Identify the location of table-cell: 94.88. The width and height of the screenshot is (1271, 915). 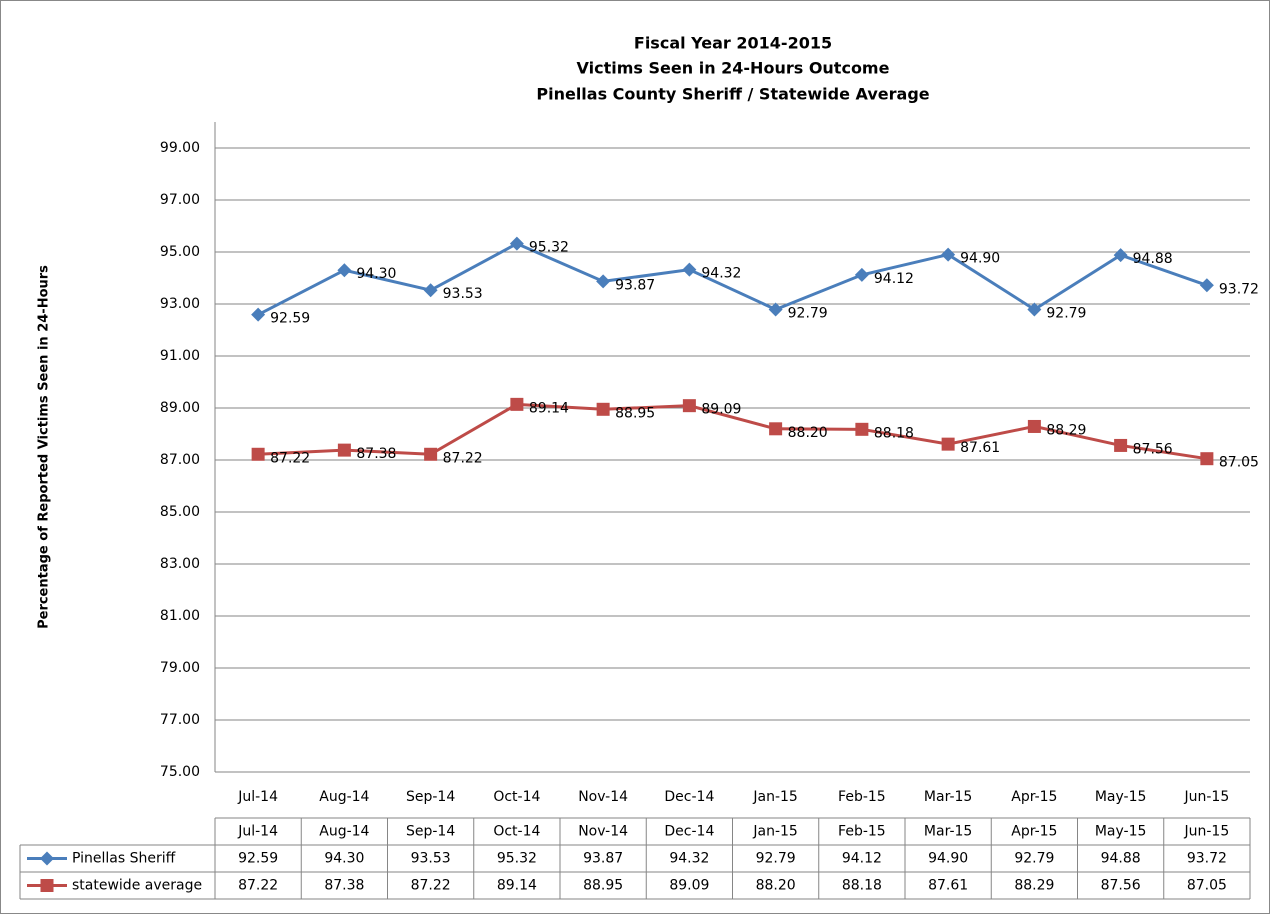
(1121, 859).